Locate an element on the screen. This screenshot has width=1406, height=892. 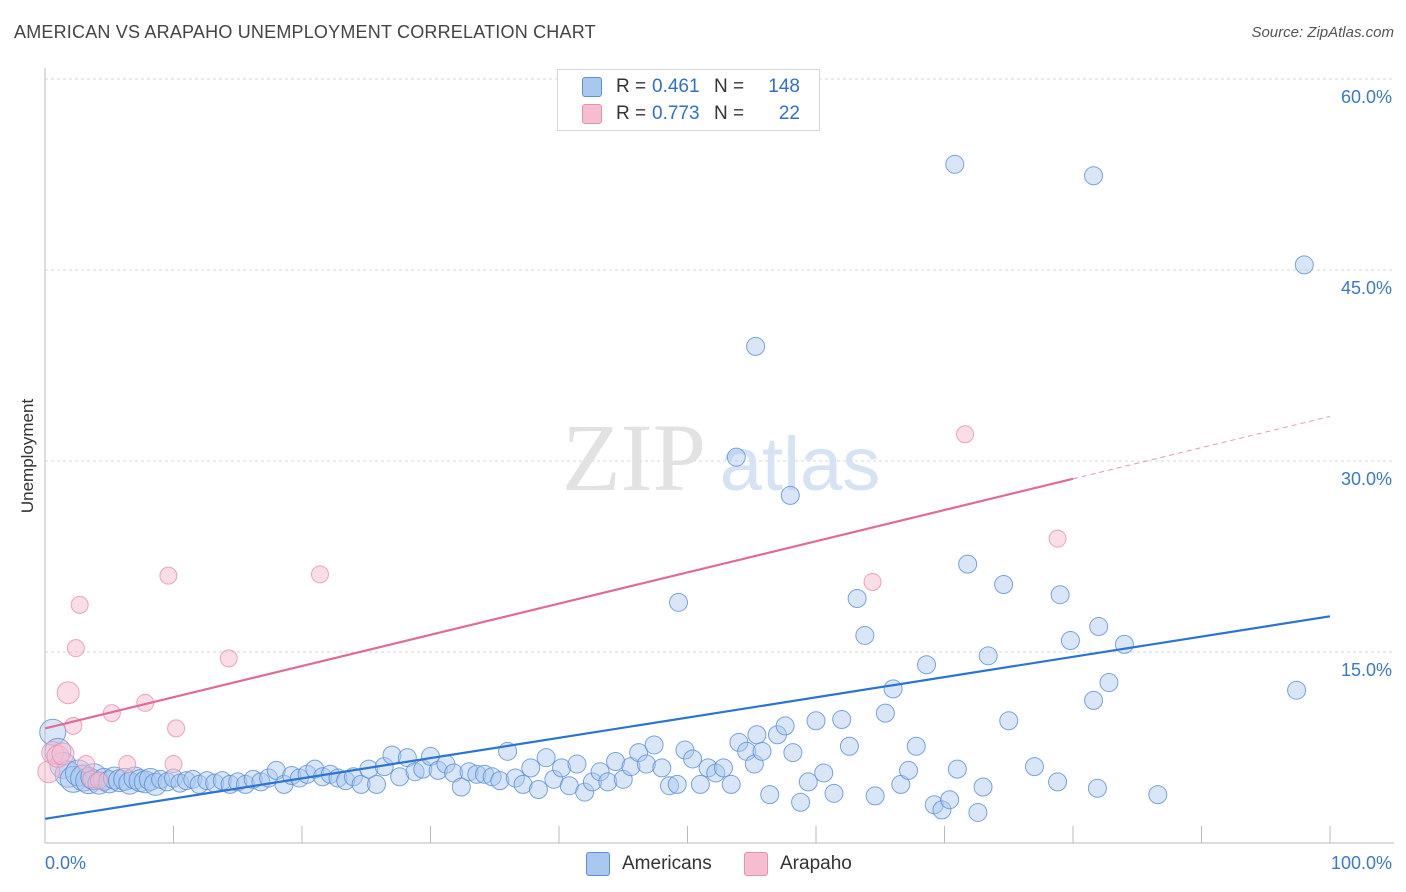
r-label: R = is located at coordinates (631, 86).